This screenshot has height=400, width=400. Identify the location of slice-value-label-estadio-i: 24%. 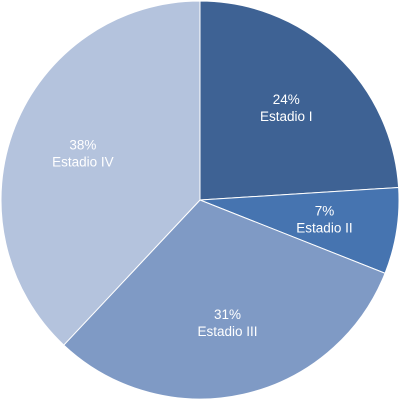
(286, 99).